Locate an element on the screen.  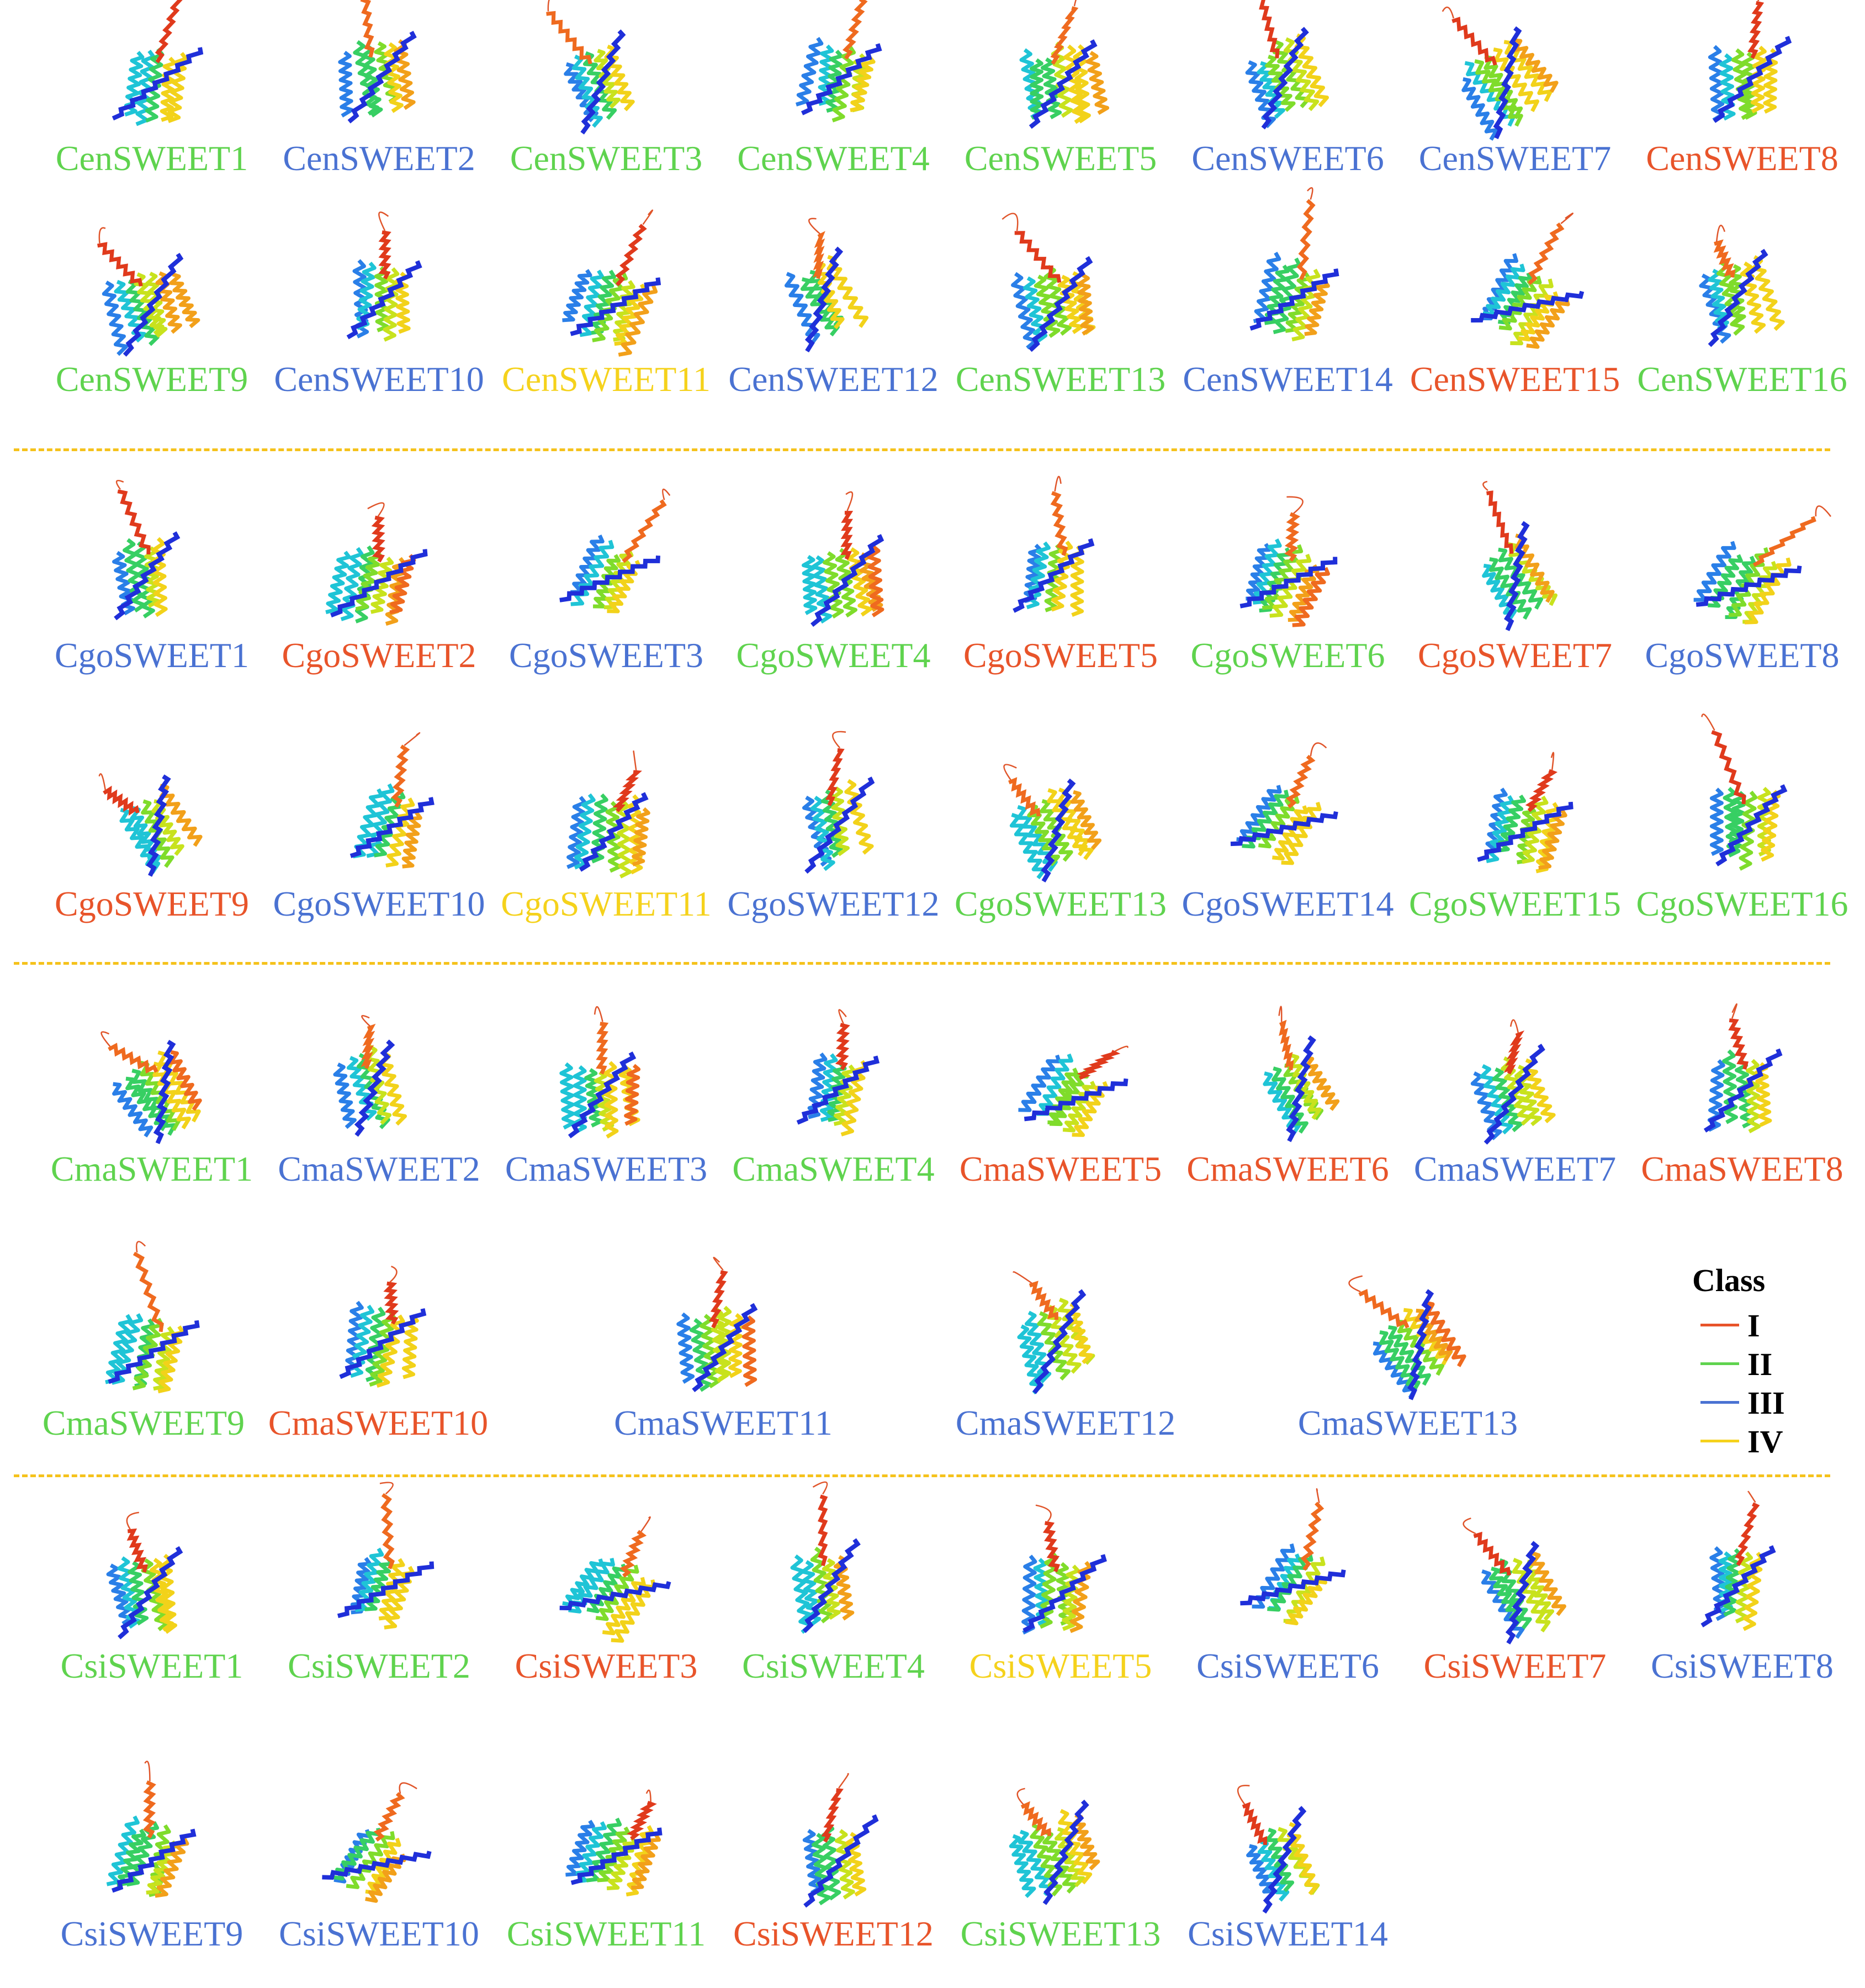
structure-panel: CmaSWEET9 is located at coordinates (143, 1352).